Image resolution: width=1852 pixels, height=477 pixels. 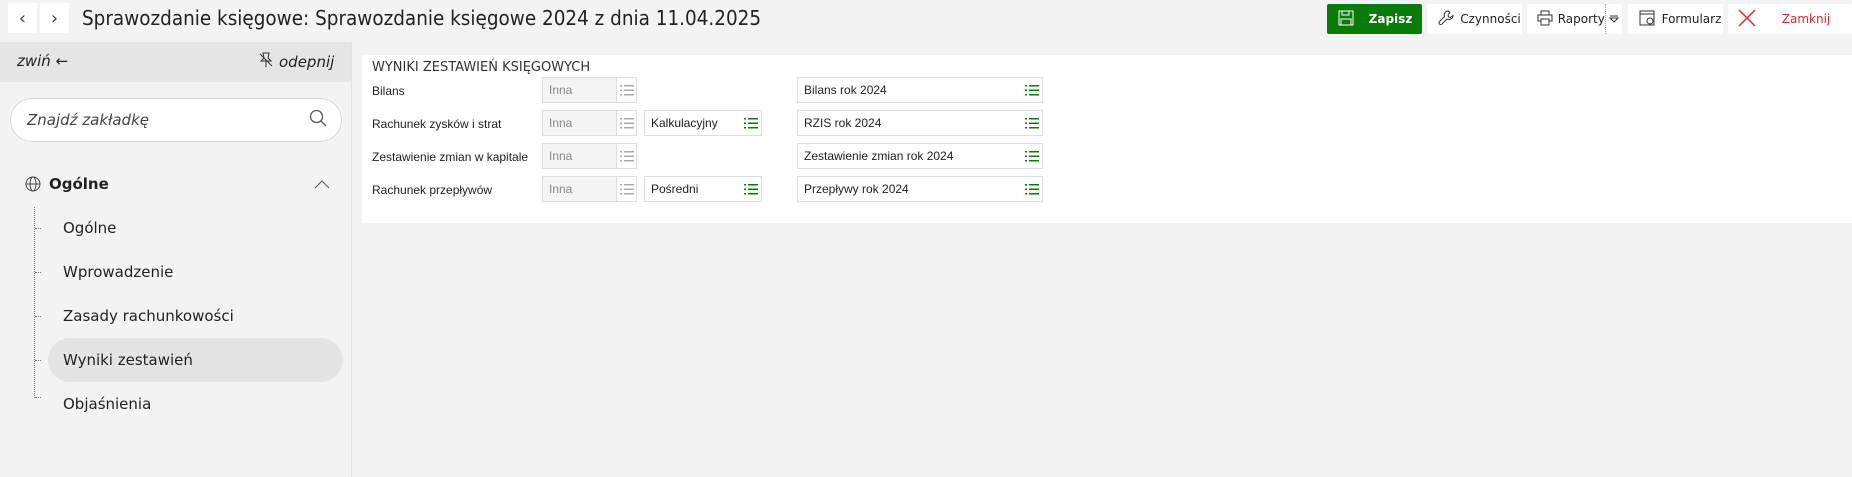 I want to click on form-settings-icon, so click(x=1647, y=19).